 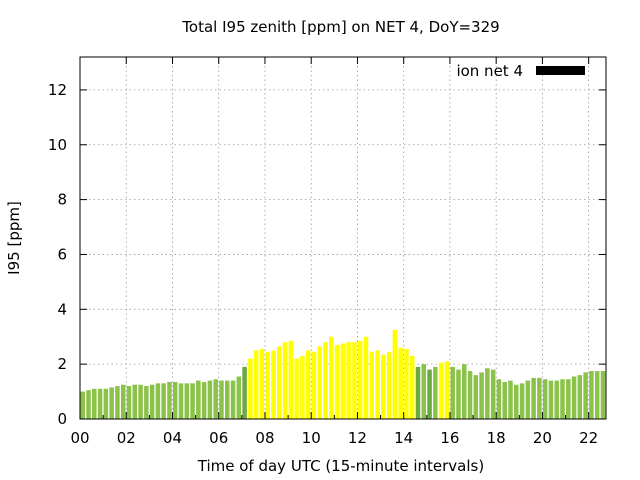 I want to click on x-tick-label: 00, so click(x=79, y=438).